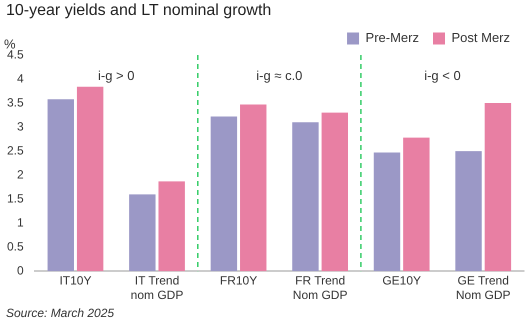  What do you see at coordinates (480, 38) in the screenshot?
I see `legend-label: Post Merz` at bounding box center [480, 38].